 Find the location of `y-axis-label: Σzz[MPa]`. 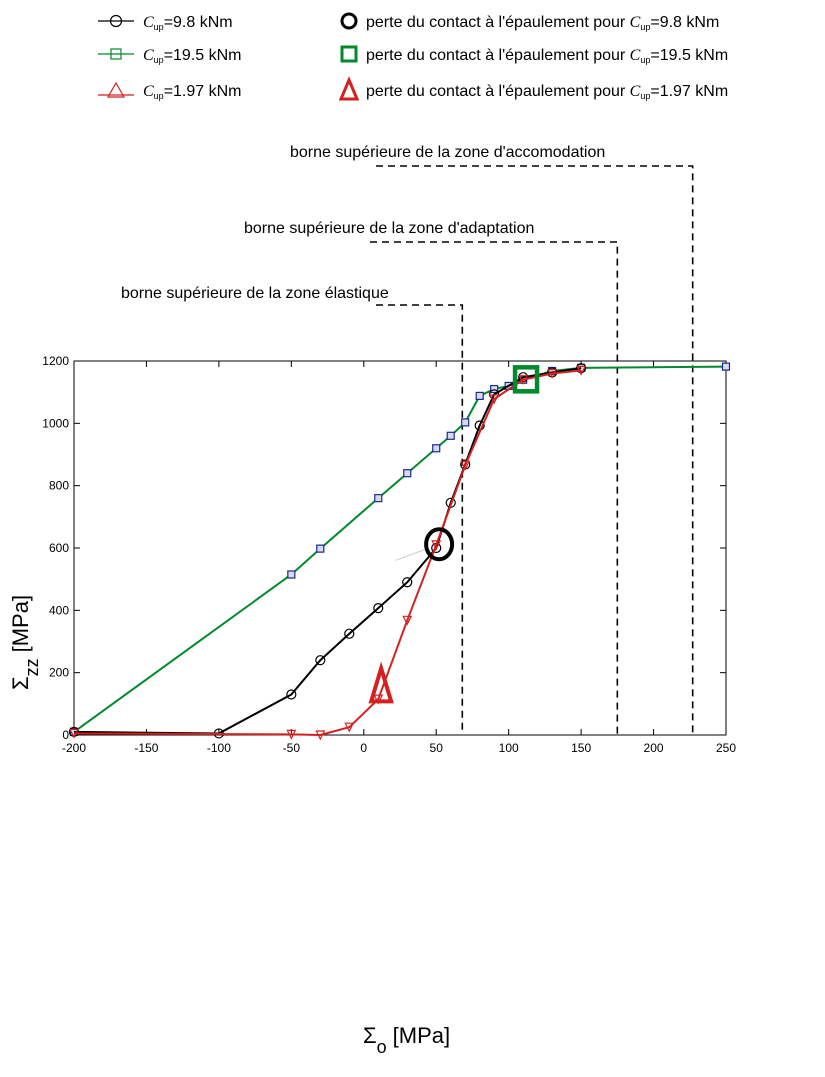

y-axis-label: Σzz[MPa] is located at coordinates (25, 642).